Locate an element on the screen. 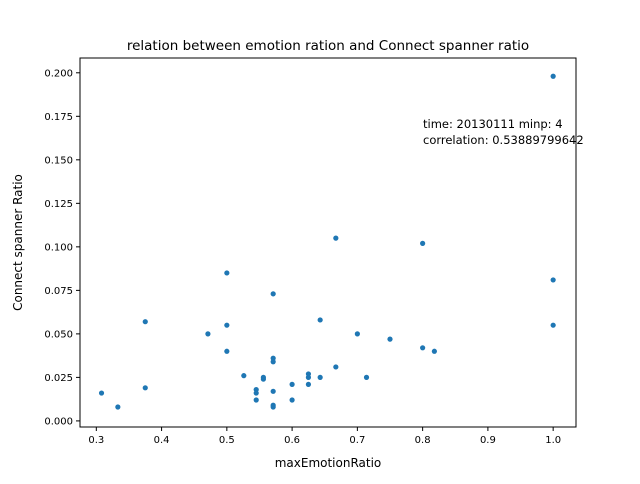 This screenshot has width=640, height=484. annotation-line-2: correlation: 0.53889799642 is located at coordinates (503, 140).